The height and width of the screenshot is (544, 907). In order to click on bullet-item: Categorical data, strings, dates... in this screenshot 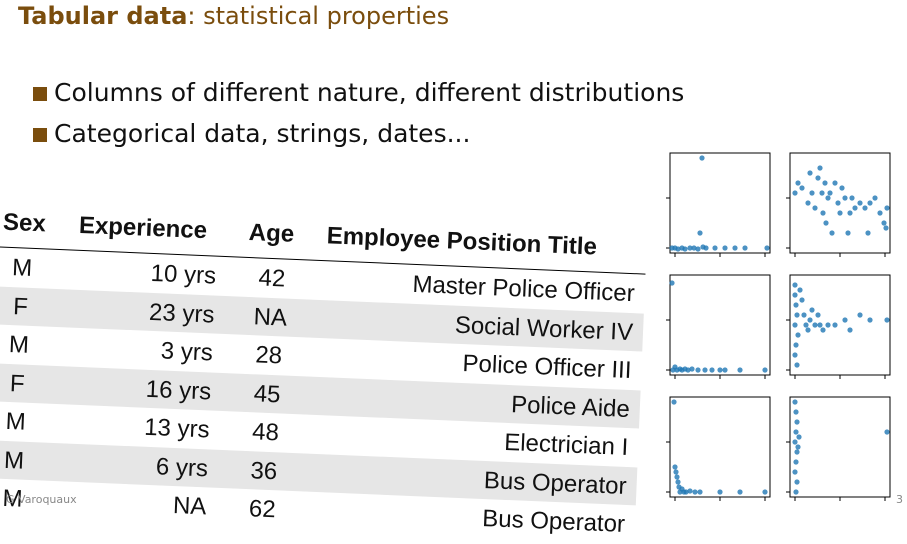, I will do `click(358, 133)`.